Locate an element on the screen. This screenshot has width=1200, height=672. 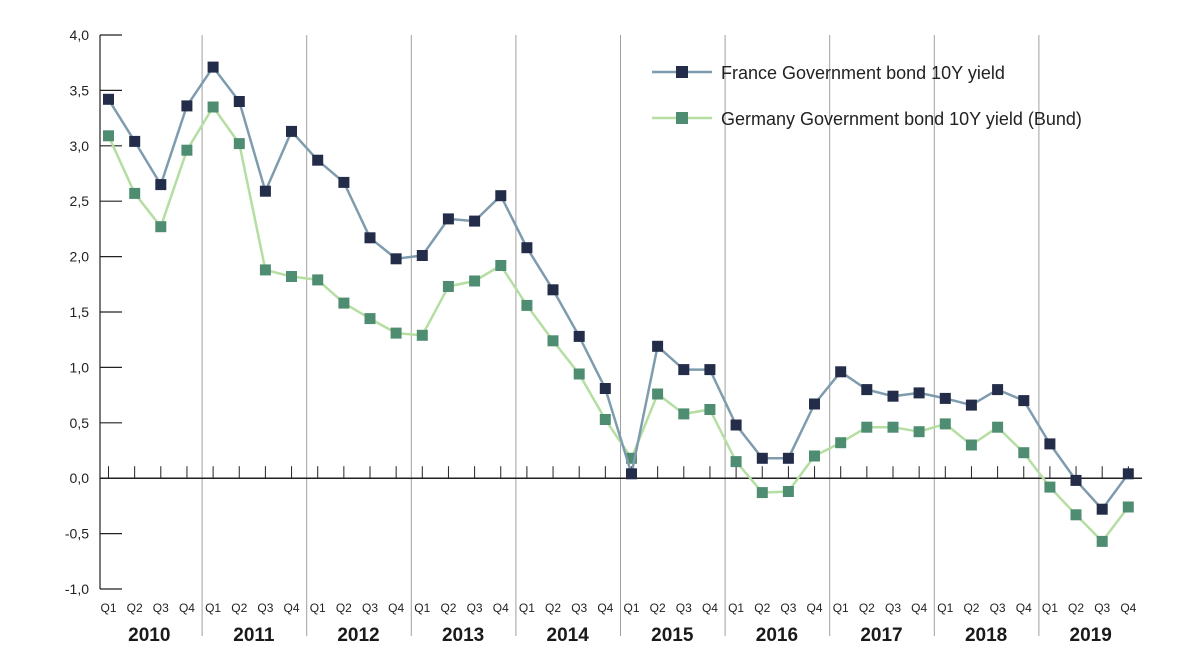
y-tick-label: 2,5 is located at coordinates (80, 201).